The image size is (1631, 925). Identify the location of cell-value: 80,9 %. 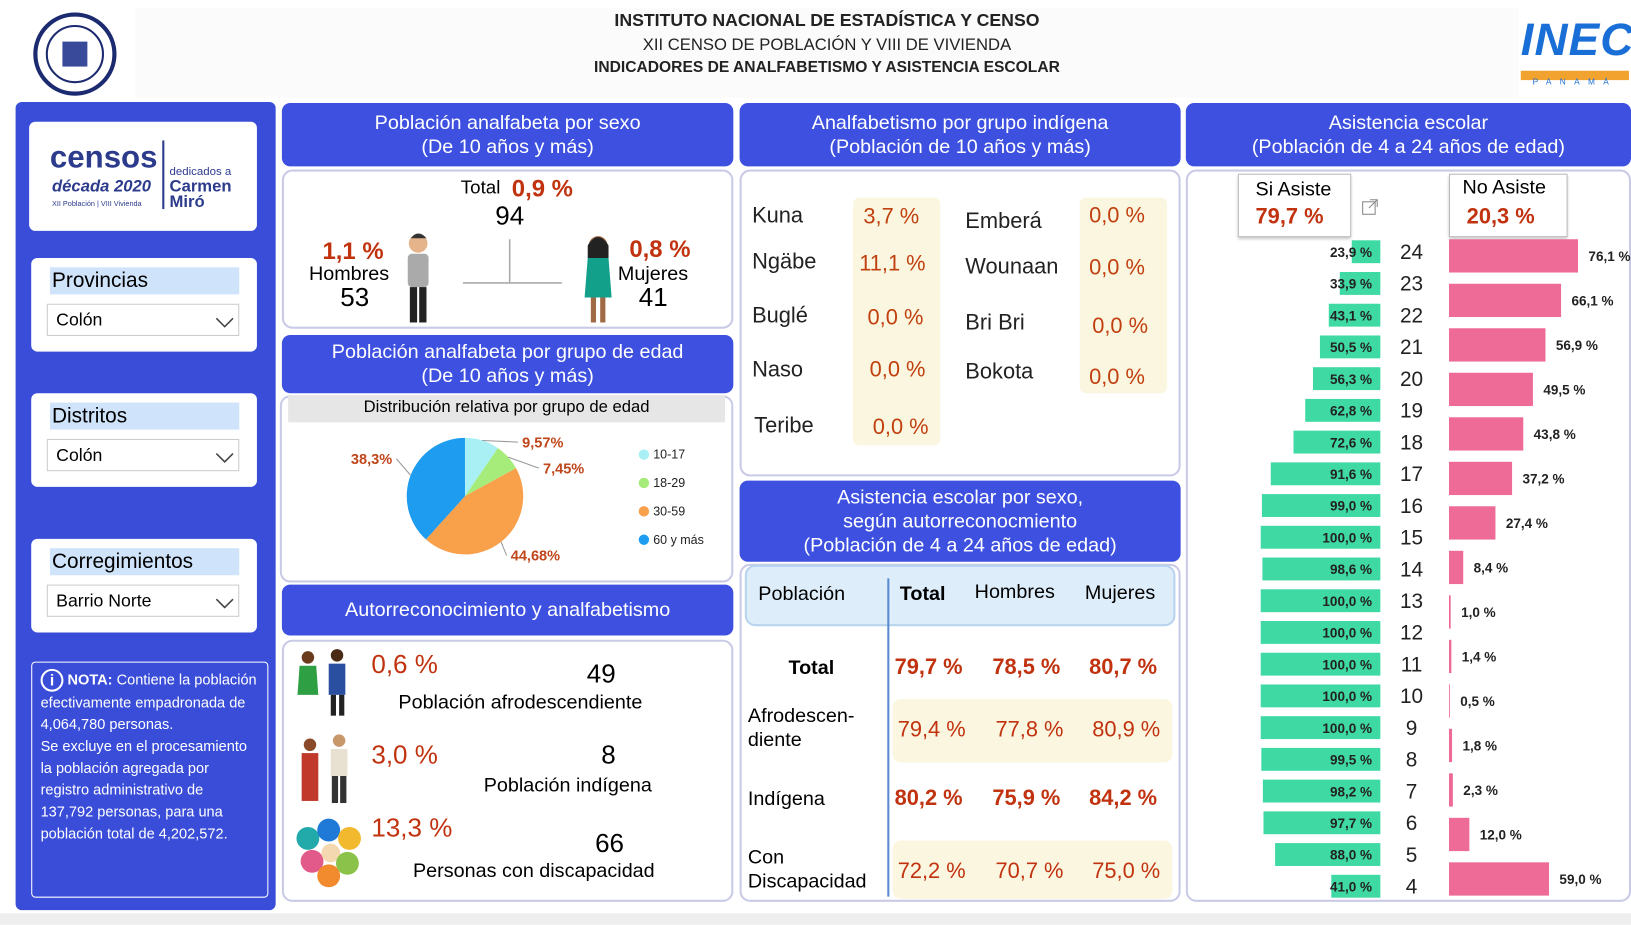
(1126, 729).